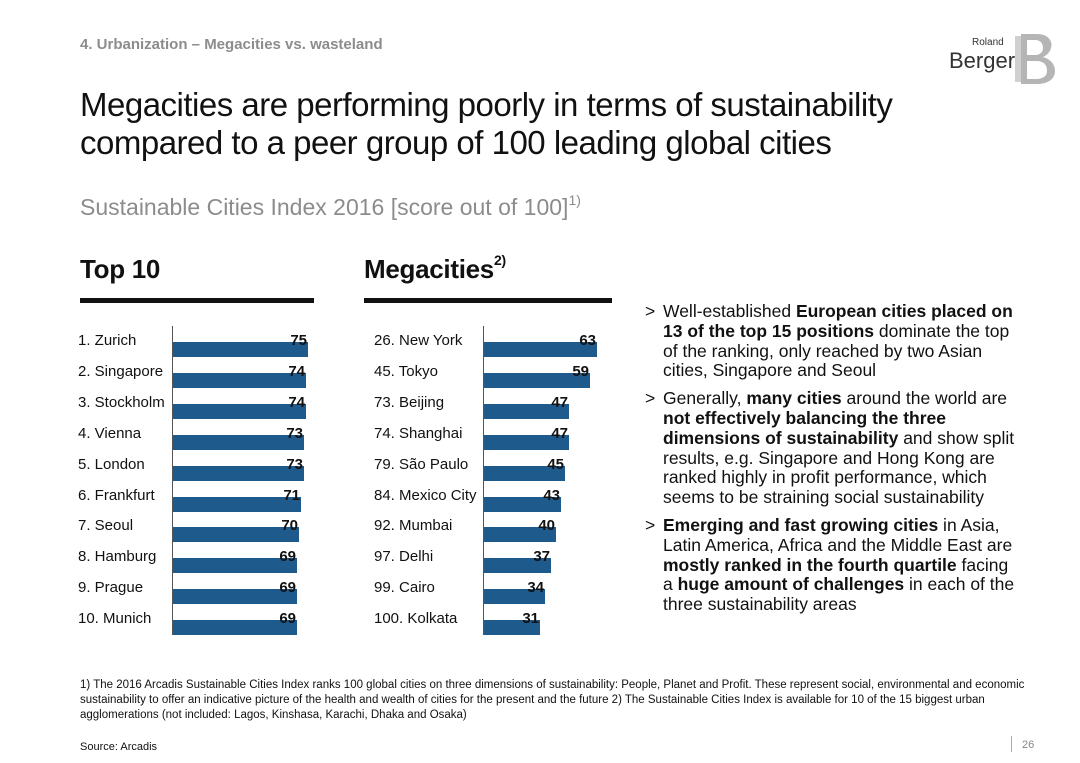  What do you see at coordinates (111, 588) in the screenshot?
I see `bar-category-label: 9. Prague` at bounding box center [111, 588].